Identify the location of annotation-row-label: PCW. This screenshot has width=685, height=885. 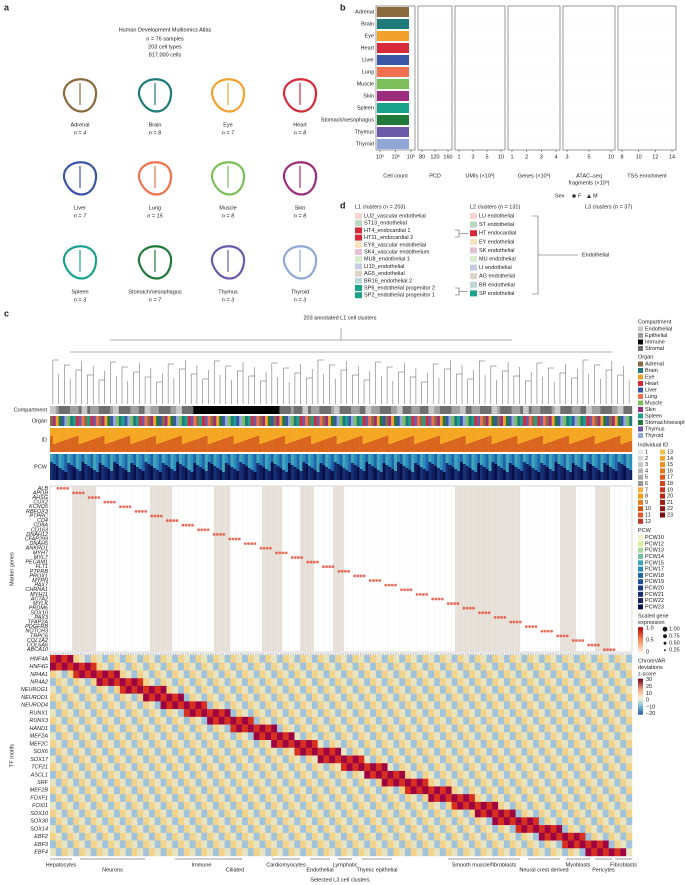
(41, 467).